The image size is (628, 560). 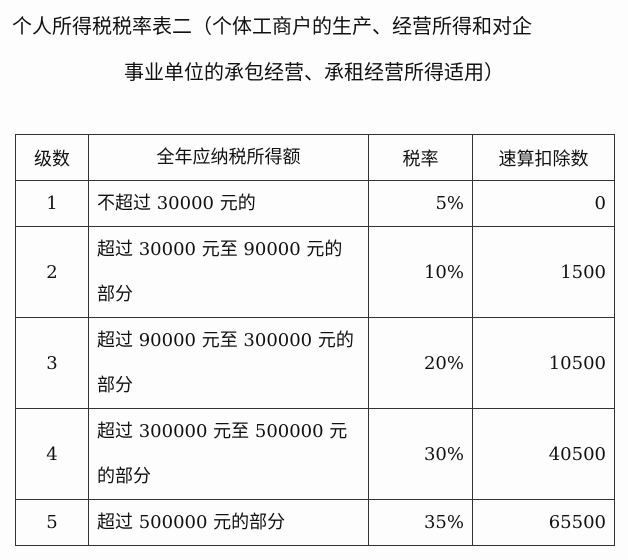 What do you see at coordinates (420, 522) in the screenshot?
I see `rate-cell: 35%` at bounding box center [420, 522].